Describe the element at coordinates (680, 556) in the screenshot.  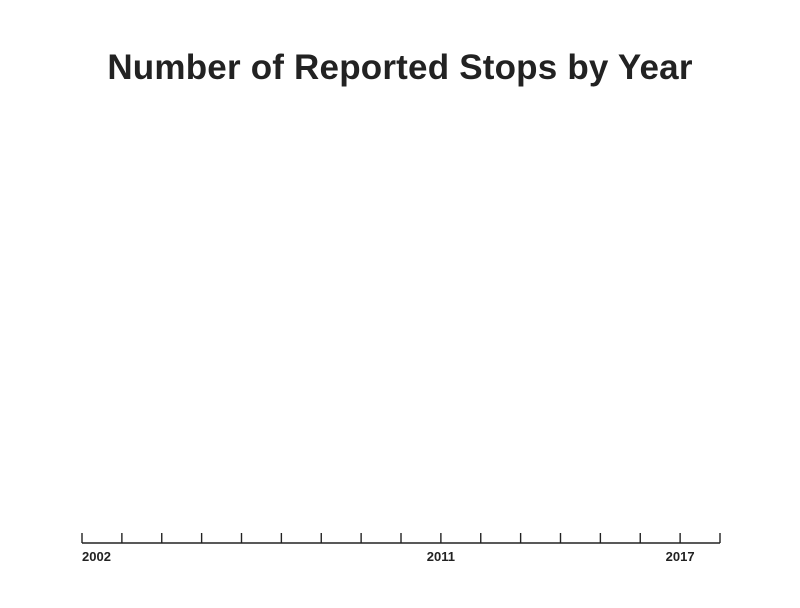
I see `x-tick-label: 2017` at that location.